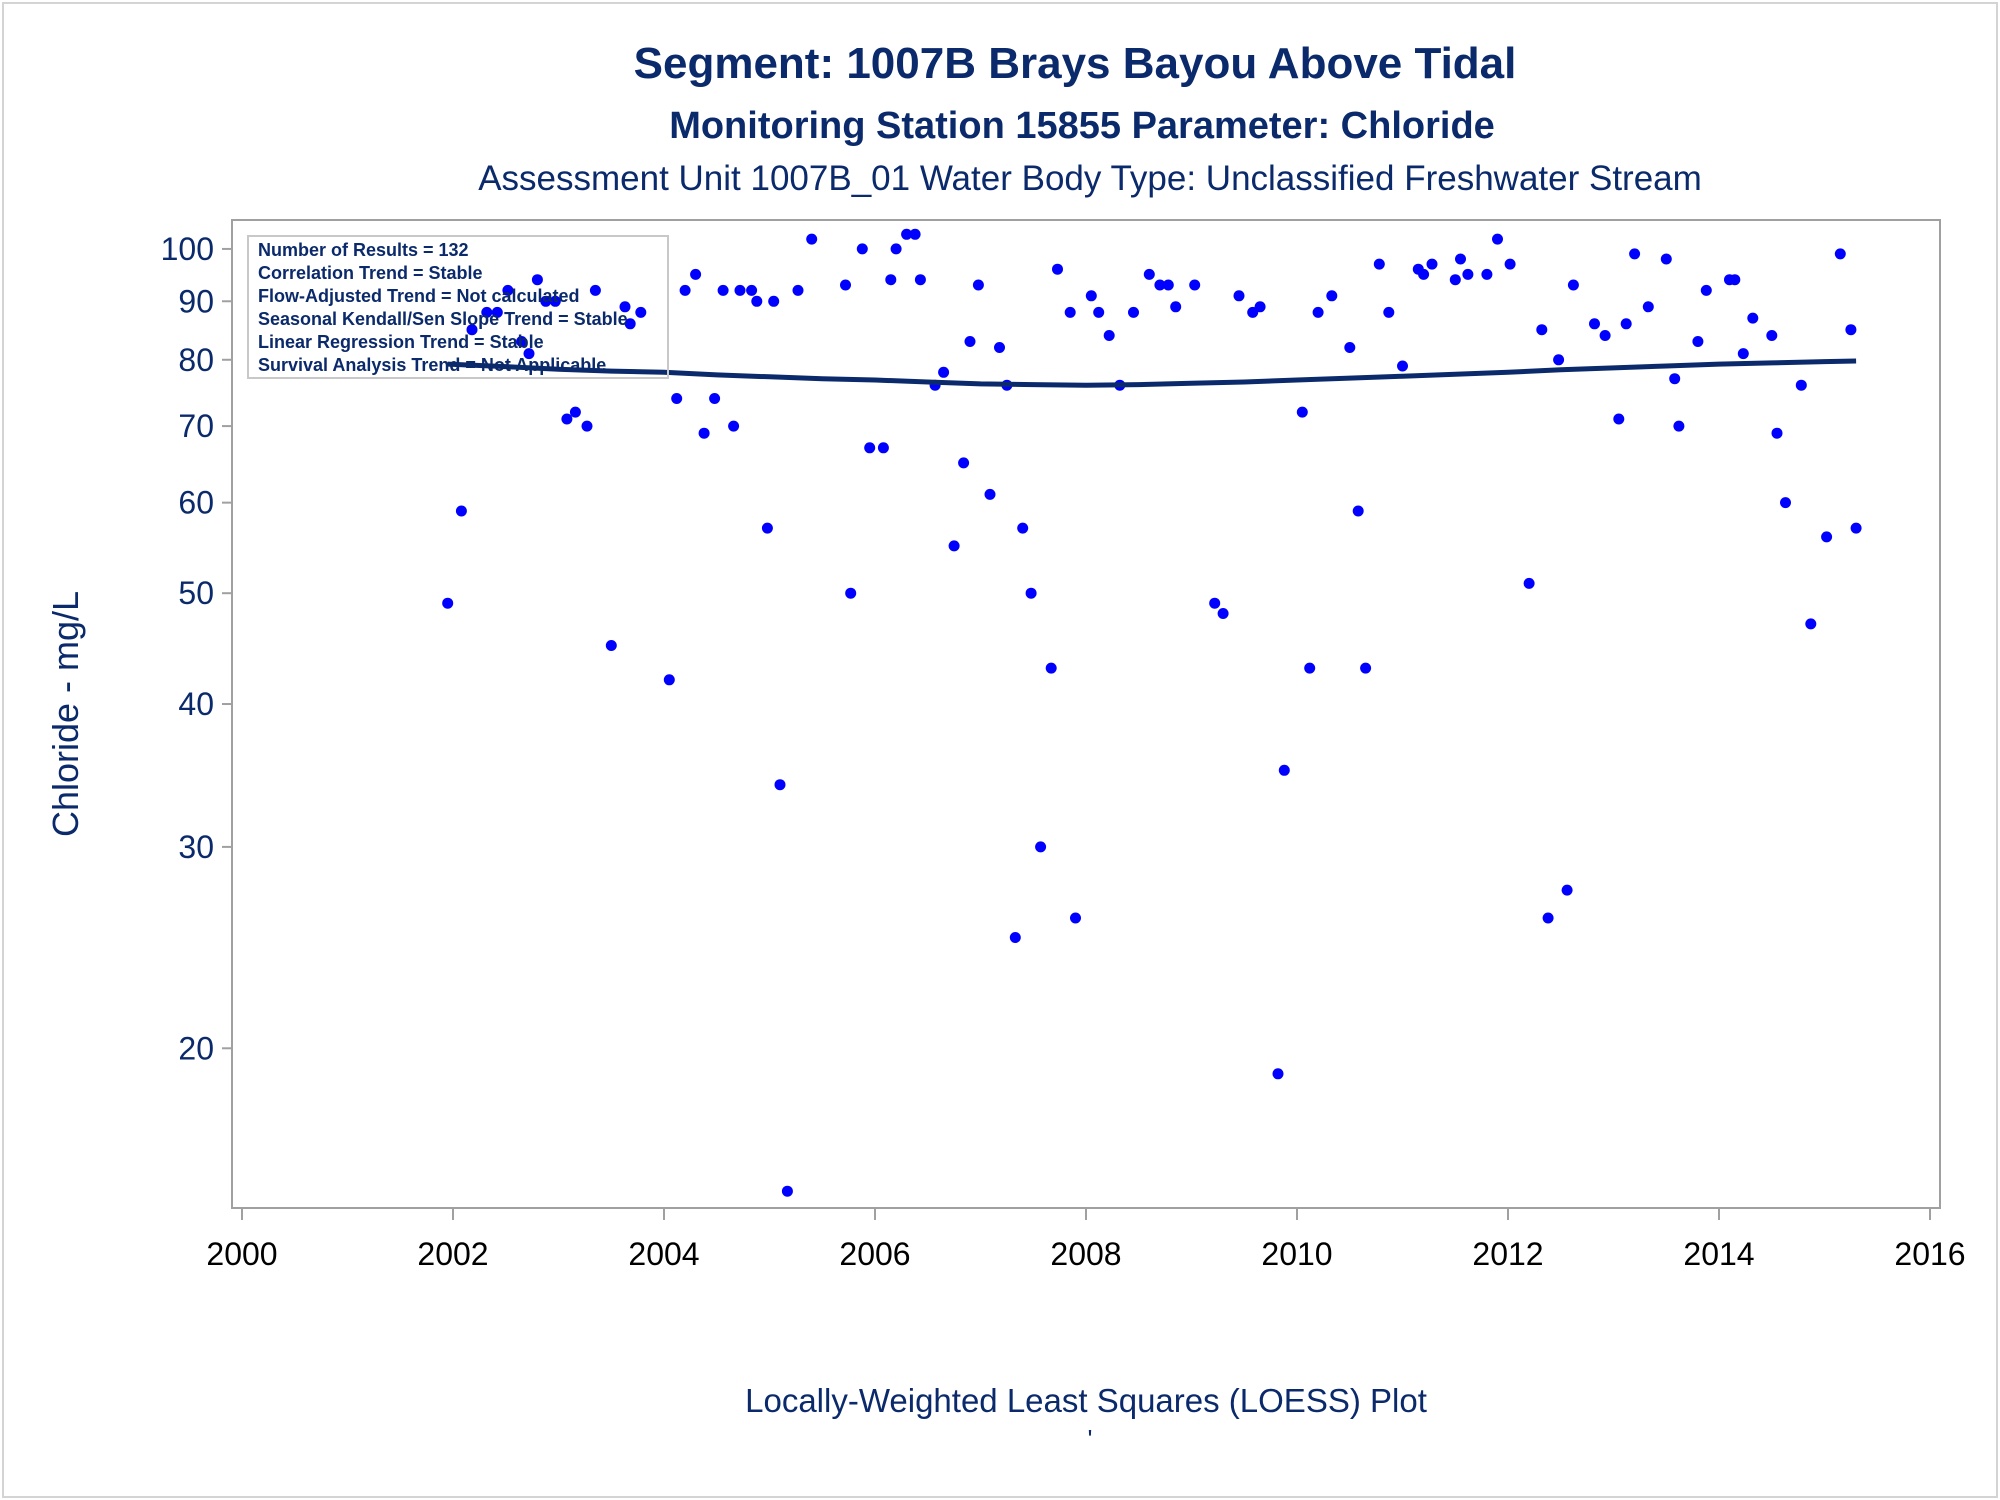 The height and width of the screenshot is (1500, 2000). Describe the element at coordinates (432, 365) in the screenshot. I see `stats-line: Survival Analysis Trend = Not Applicable` at that location.